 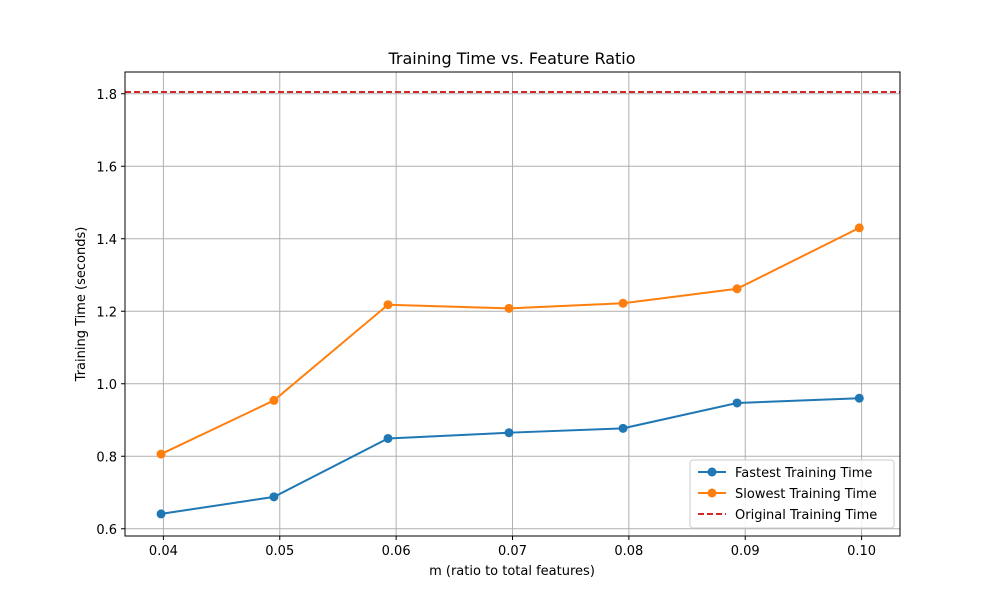 I want to click on chart-title: Training Time vs. Feature Ratio, so click(x=511, y=58).